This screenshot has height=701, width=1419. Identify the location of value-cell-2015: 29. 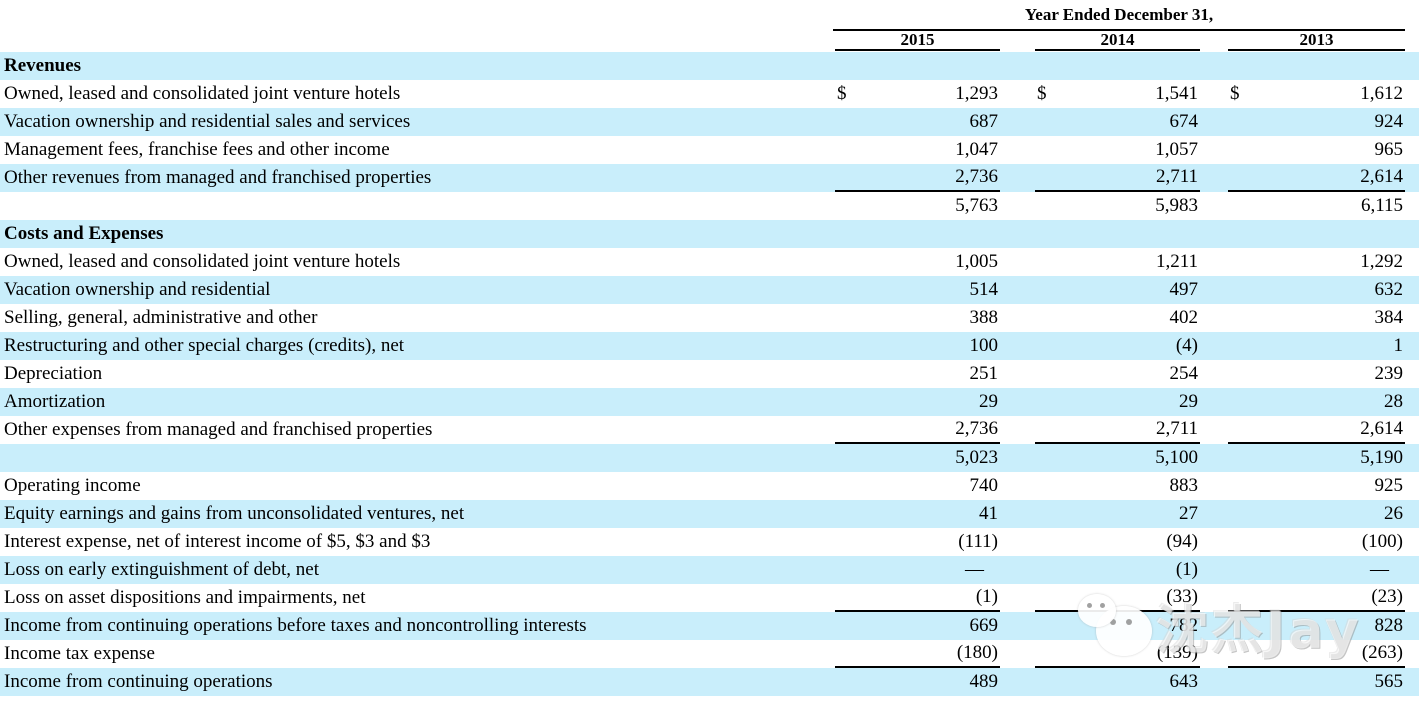
(917, 402).